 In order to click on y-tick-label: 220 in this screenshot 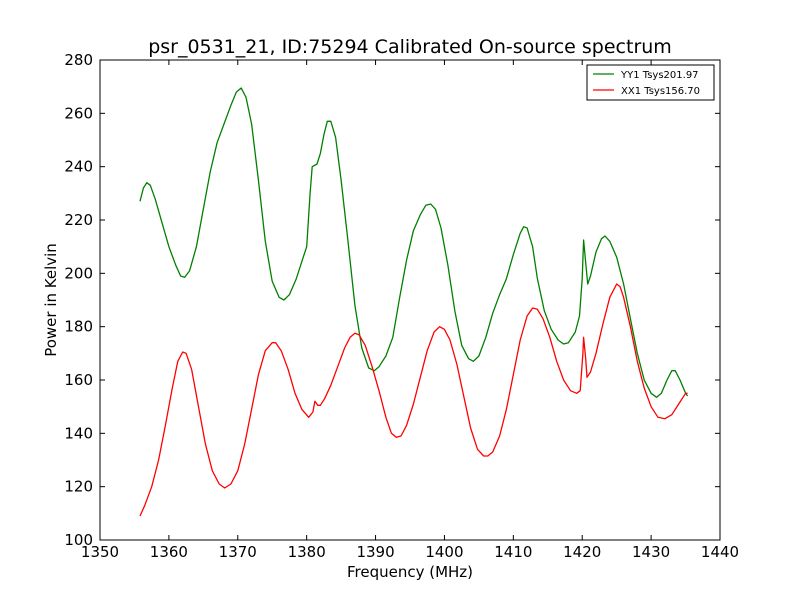, I will do `click(78, 220)`.